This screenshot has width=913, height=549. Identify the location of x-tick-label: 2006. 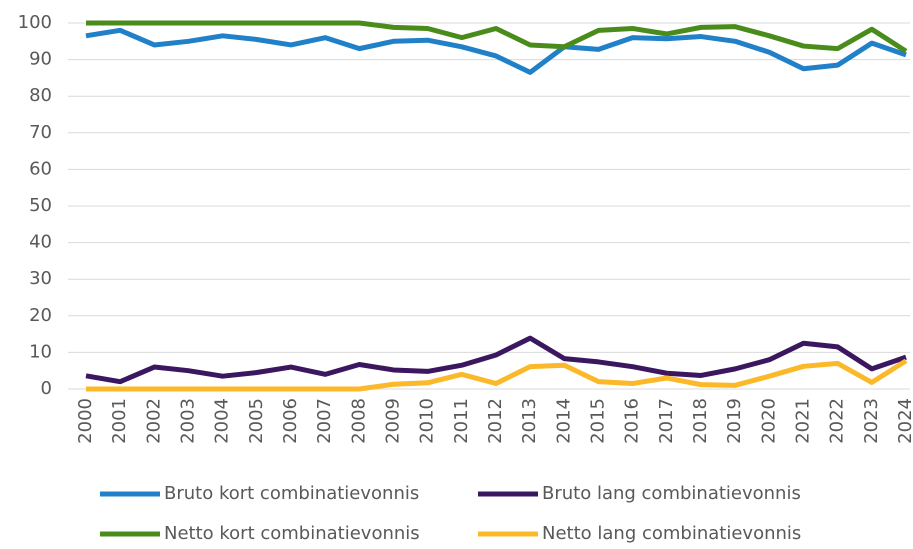
(290, 421).